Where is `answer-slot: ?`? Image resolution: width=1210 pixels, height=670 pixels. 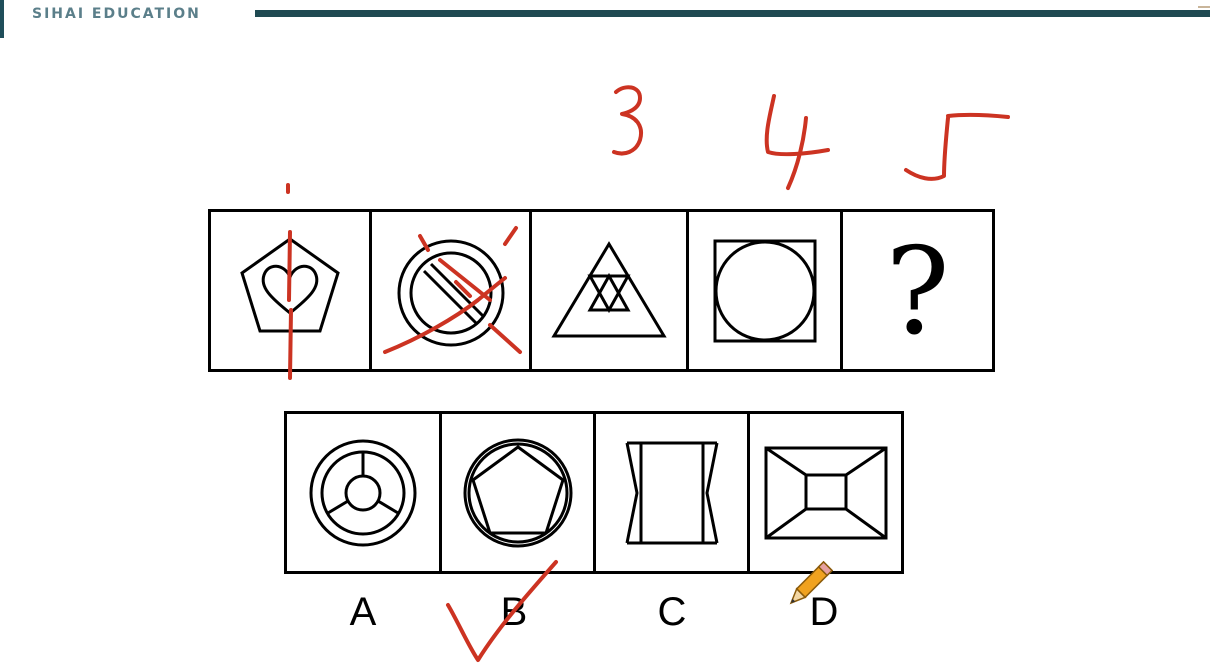 answer-slot: ? is located at coordinates (919, 290).